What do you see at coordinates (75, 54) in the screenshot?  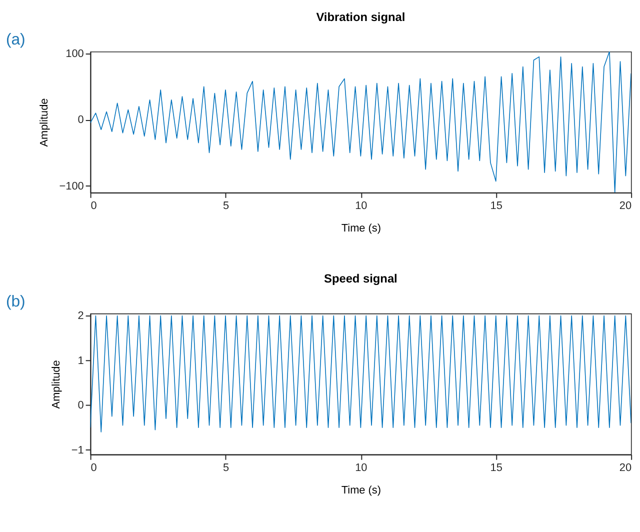 I see `y-tick-label: 100` at bounding box center [75, 54].